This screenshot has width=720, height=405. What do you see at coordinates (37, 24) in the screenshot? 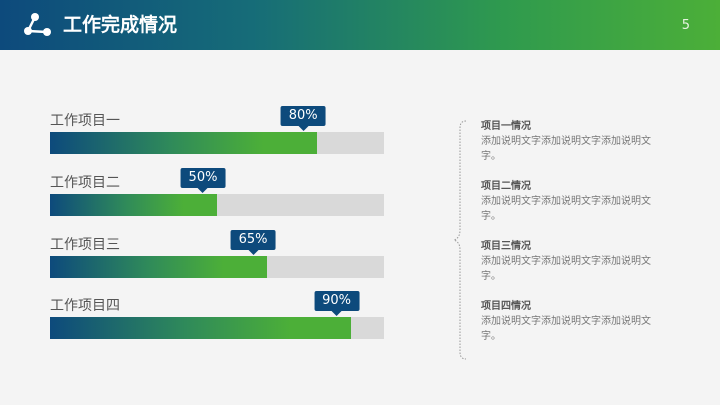
I see `share-nodes-icon` at bounding box center [37, 24].